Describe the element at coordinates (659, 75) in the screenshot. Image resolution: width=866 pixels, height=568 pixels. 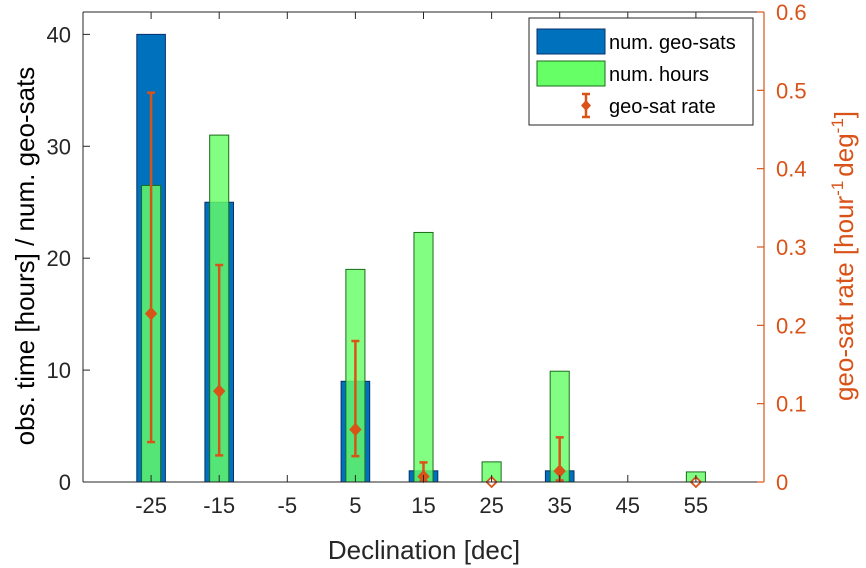
I see `legend-label-hours: num. hours` at that location.